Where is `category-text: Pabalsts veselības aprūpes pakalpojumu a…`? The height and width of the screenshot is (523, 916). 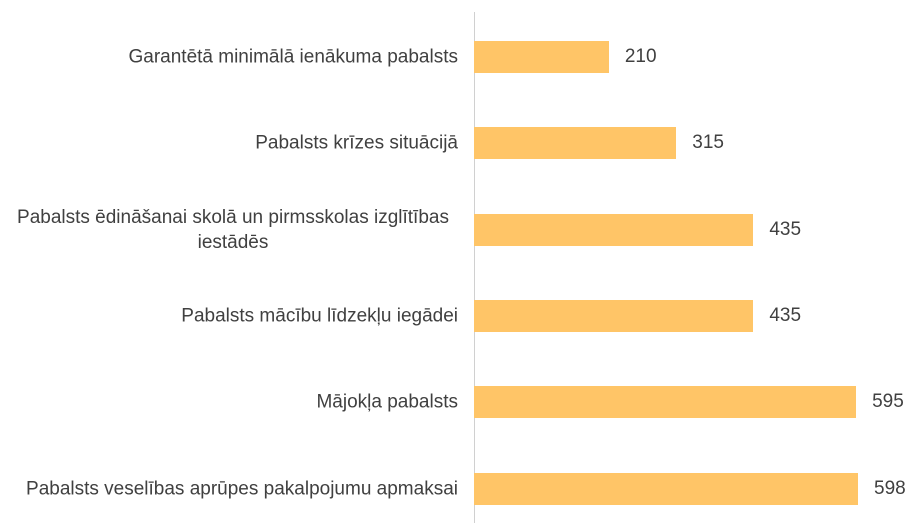
category-text: Pabalsts veselības aprūpes pakalpojumu a… is located at coordinates (242, 488).